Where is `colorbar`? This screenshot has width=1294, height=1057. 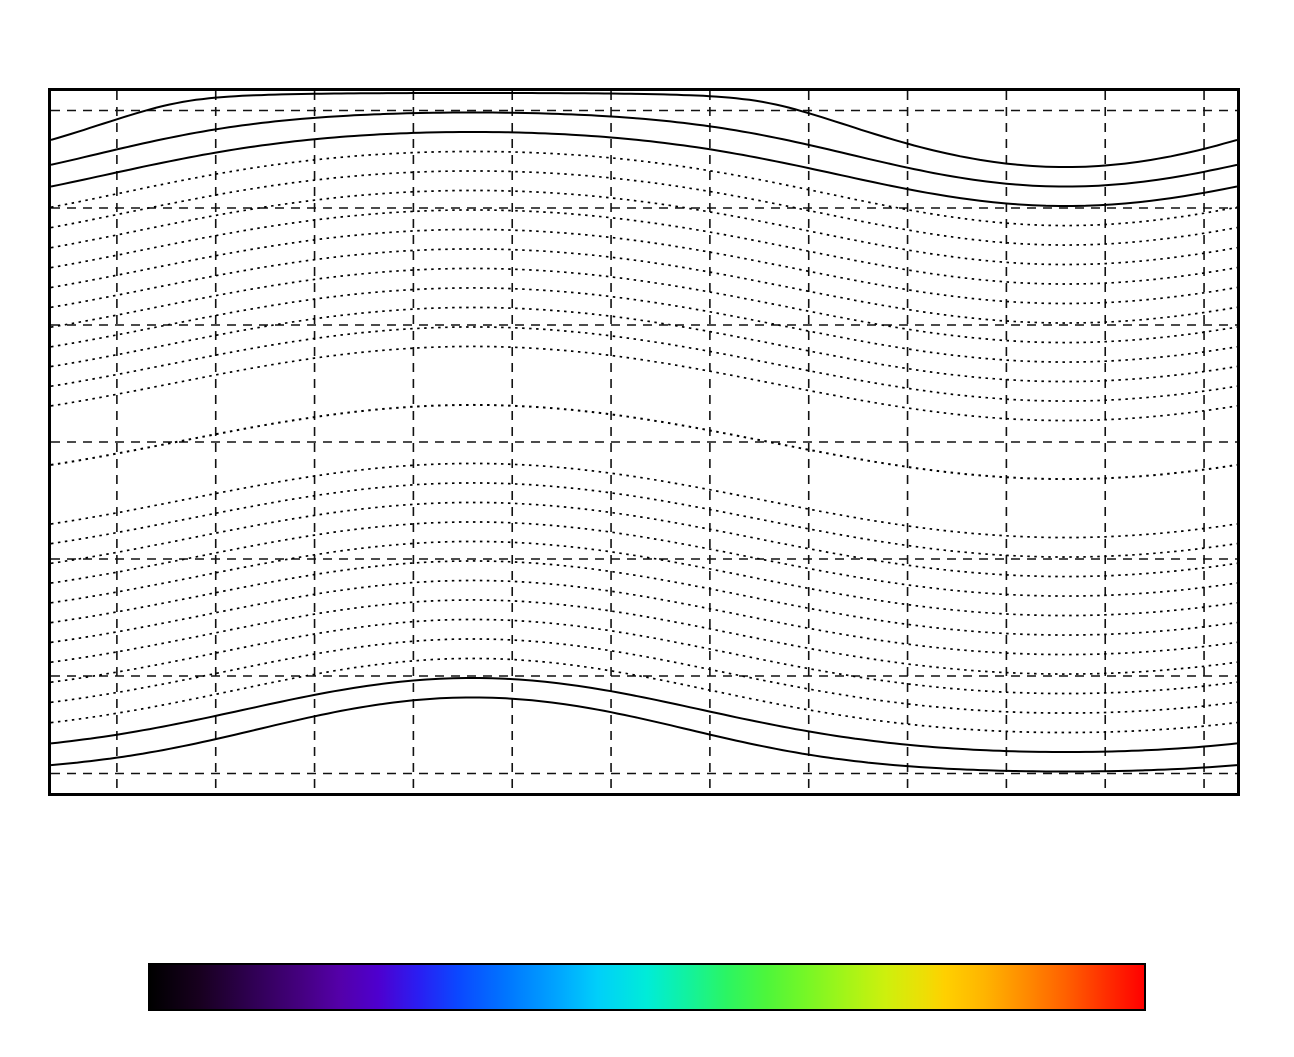 colorbar is located at coordinates (647, 987).